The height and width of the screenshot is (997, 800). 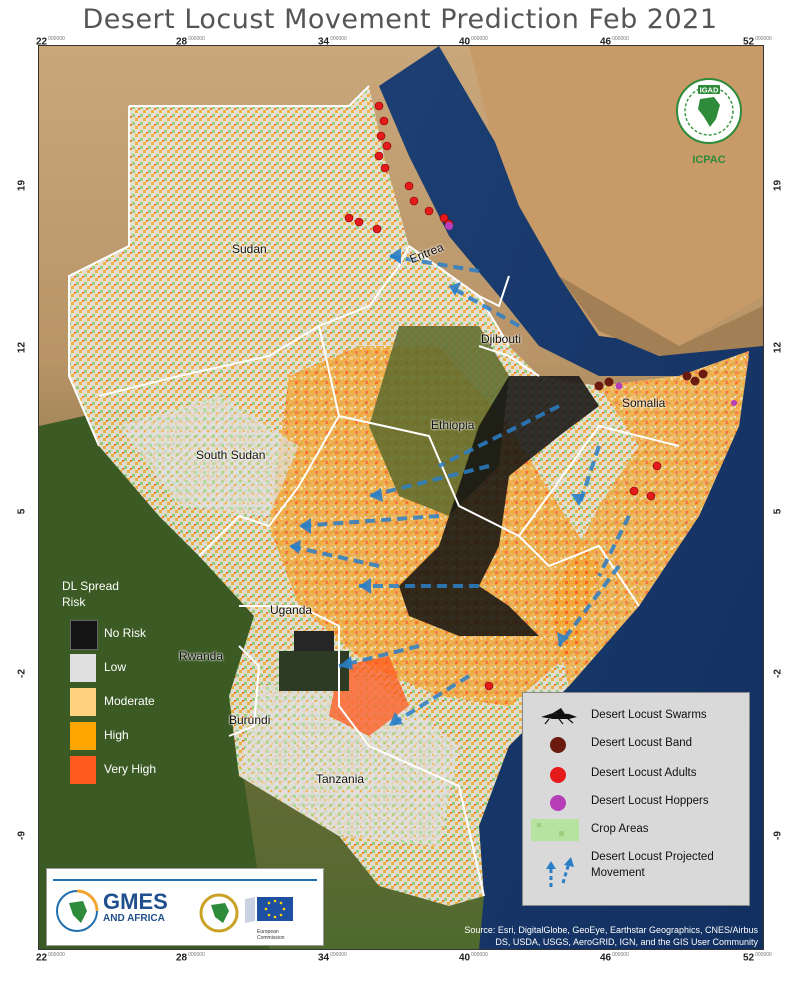 What do you see at coordinates (649, 518) in the screenshot?
I see `risk-somalia` at bounding box center [649, 518].